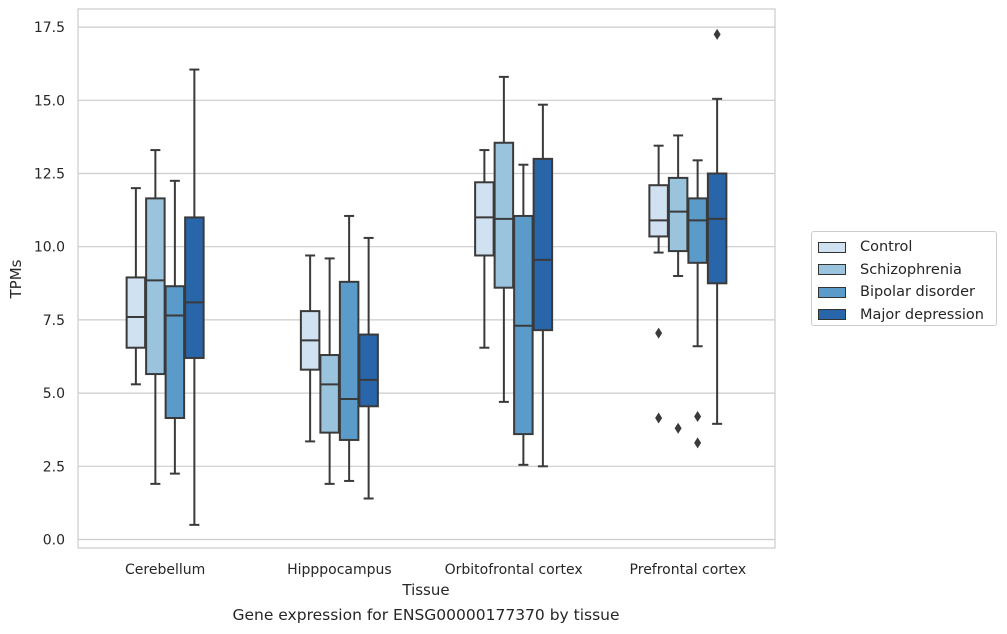 The image size is (1007, 634). Describe the element at coordinates (54, 321) in the screenshot. I see `y-tick-label: 7.5` at that location.